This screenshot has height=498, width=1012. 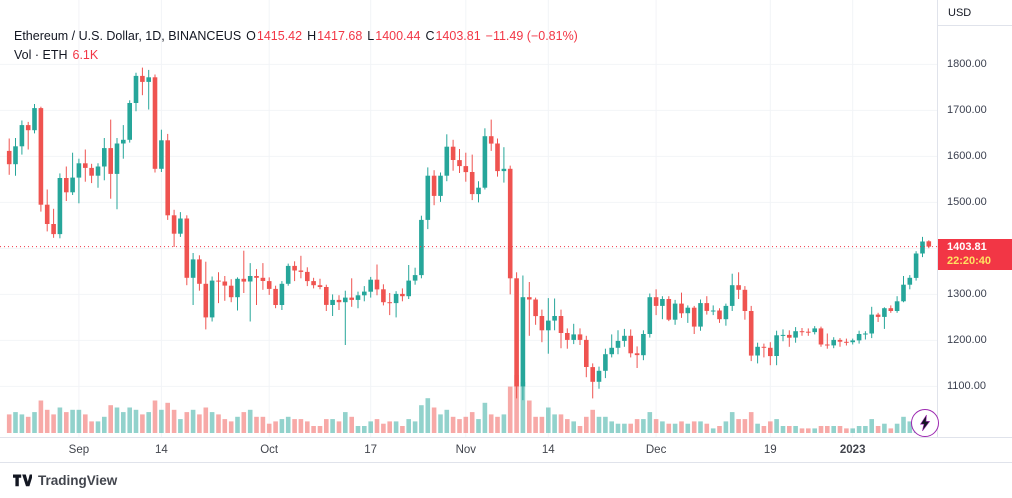 I want to click on price-tick-label: 1100.00, so click(x=966, y=385).